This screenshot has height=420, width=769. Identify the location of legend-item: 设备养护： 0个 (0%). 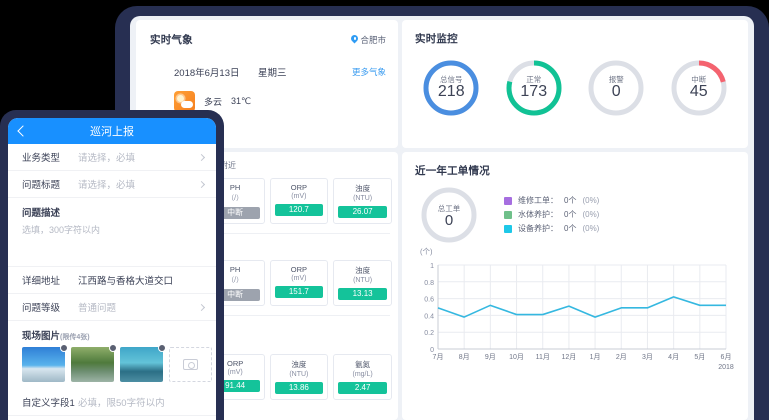
(551, 229).